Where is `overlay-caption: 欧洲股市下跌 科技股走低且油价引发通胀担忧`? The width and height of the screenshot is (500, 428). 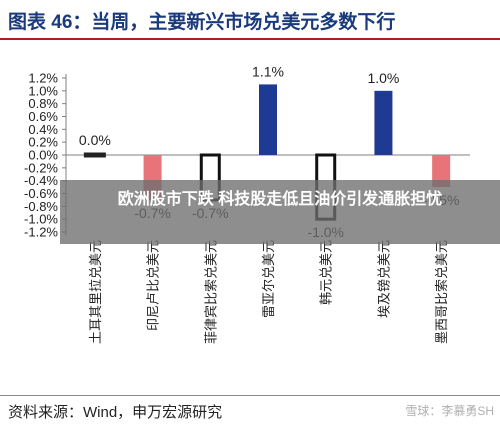 overlay-caption: 欧洲股市下跌 科技股走低且油价引发通胀担忧 is located at coordinates (280, 199).